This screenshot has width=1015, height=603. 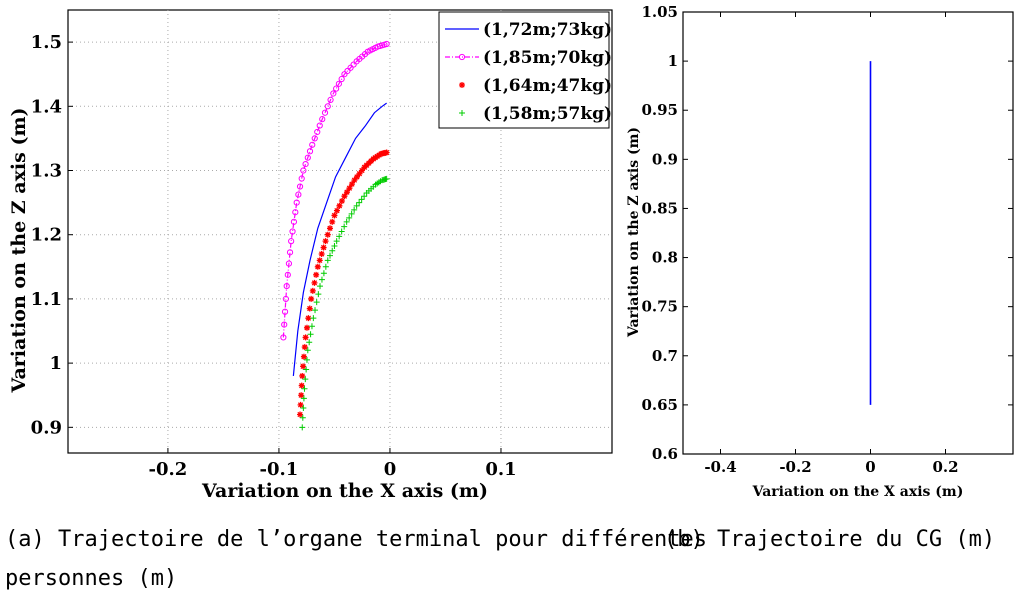 What do you see at coordinates (720, 467) in the screenshot?
I see `x-tick-label: -0.4` at bounding box center [720, 467].